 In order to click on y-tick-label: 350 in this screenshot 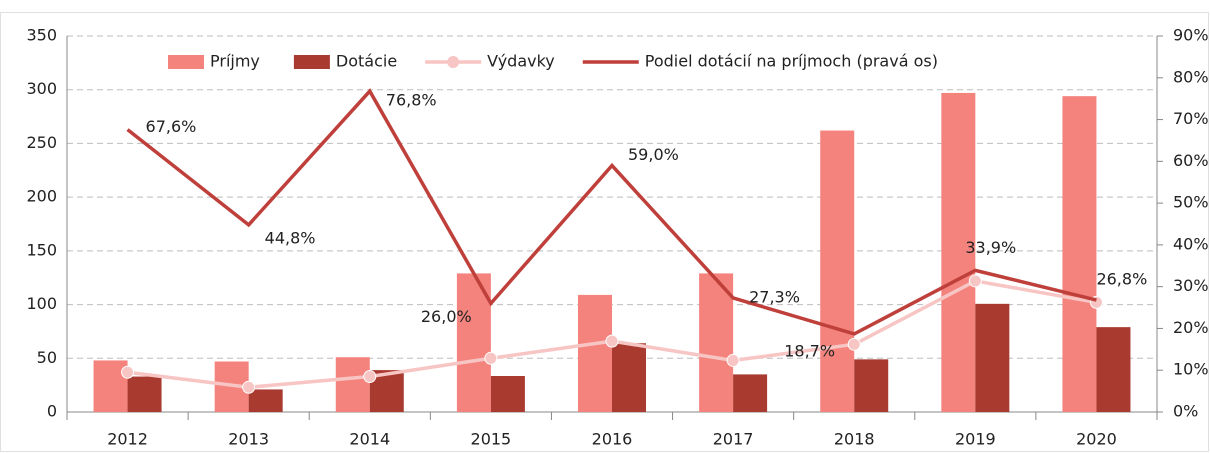, I will do `click(41, 35)`.